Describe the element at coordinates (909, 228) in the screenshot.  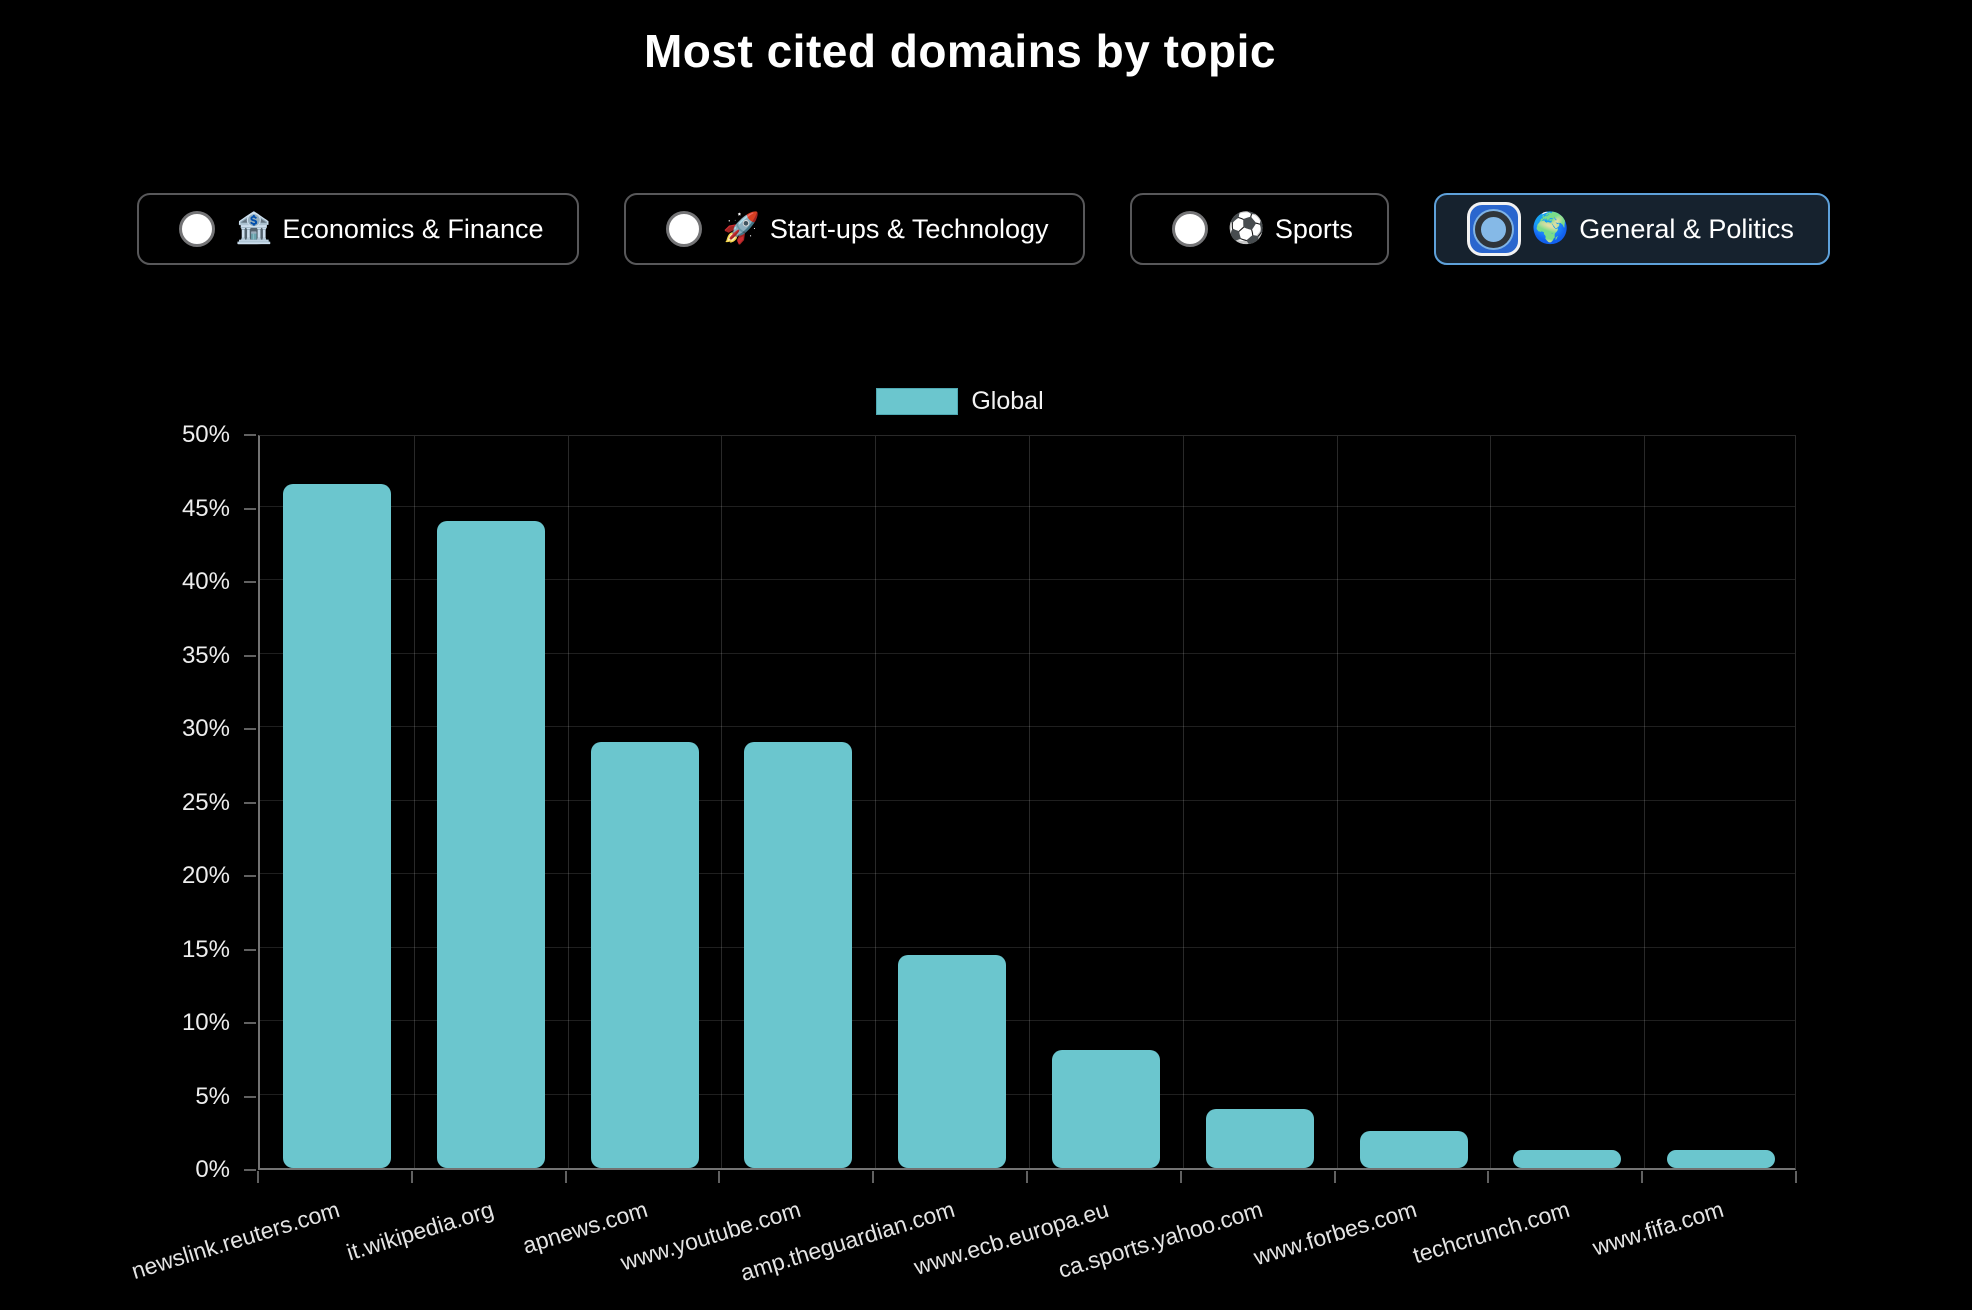
I see `filter-label: Start-ups & Technology` at that location.